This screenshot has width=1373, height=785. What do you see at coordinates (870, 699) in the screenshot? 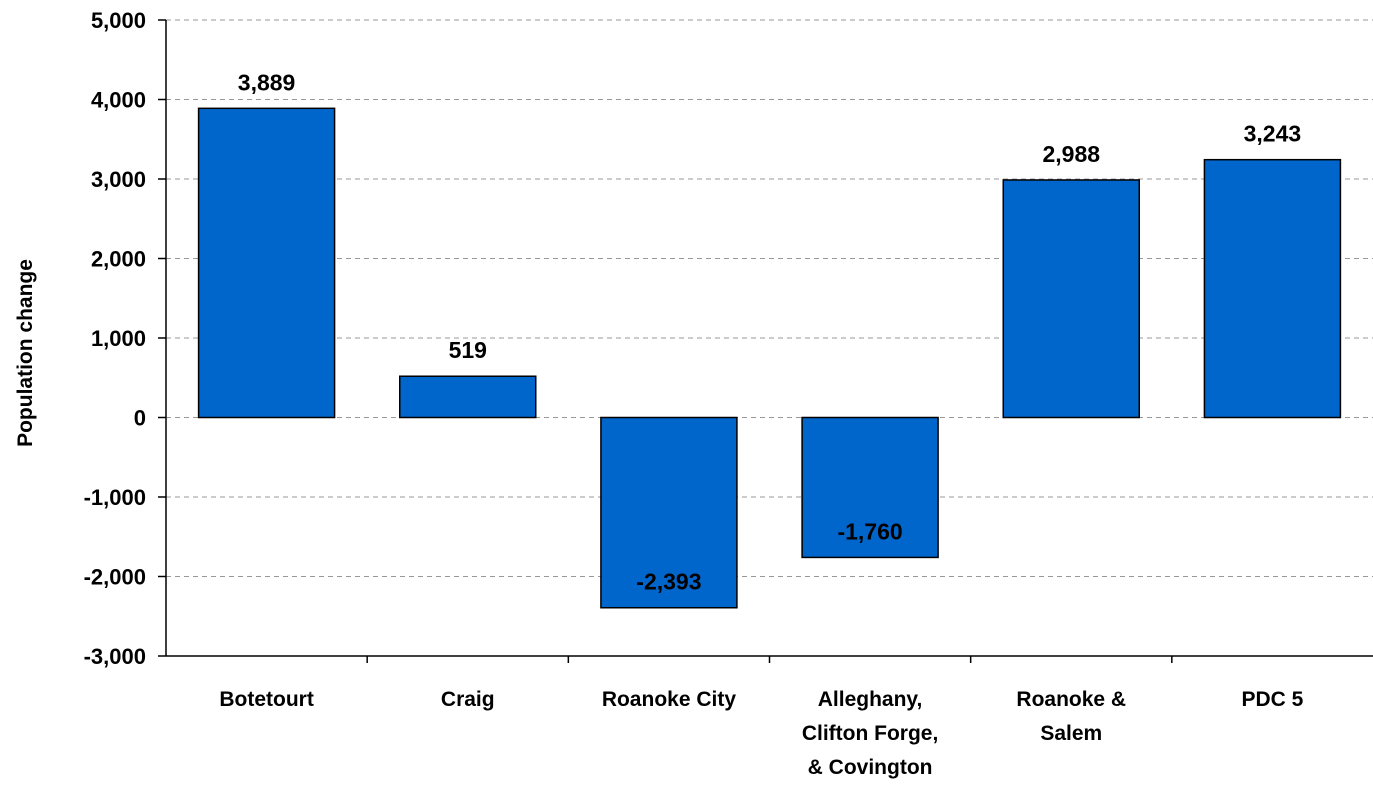
I see `x-category-label-line: Alleghany,` at bounding box center [870, 699].